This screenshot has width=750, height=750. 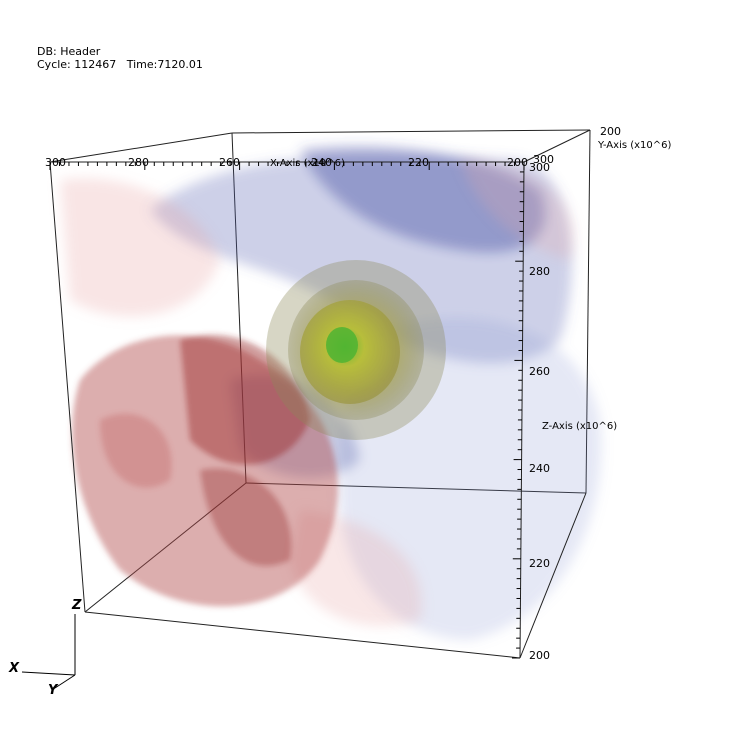 What do you see at coordinates (539, 371) in the screenshot?
I see `z-tick-label: 260` at bounding box center [539, 371].